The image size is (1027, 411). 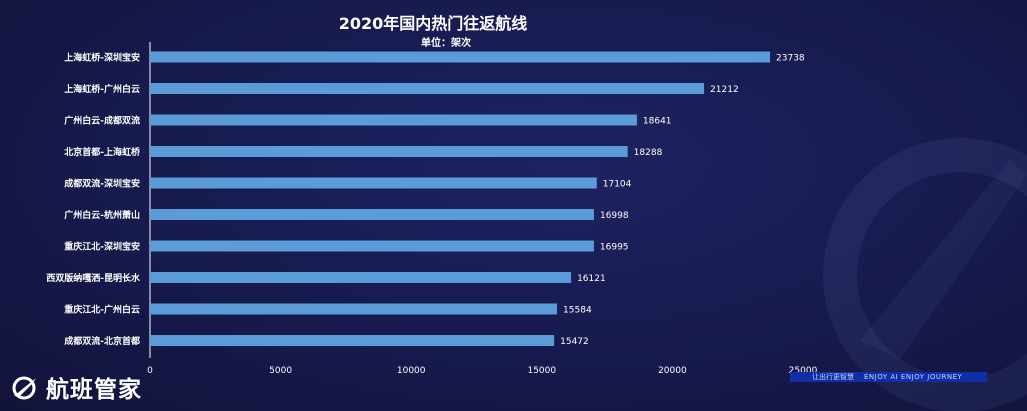 I want to click on x-tick-label: 20000, so click(x=672, y=371).